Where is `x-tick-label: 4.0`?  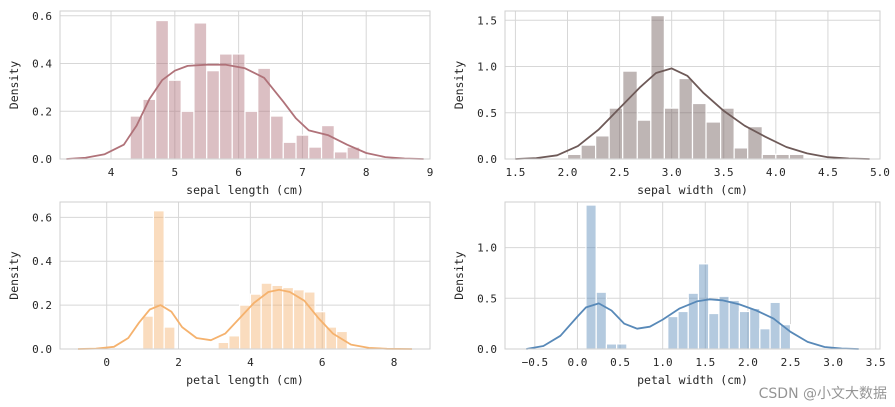 x-tick-label: 4.0 is located at coordinates (776, 172).